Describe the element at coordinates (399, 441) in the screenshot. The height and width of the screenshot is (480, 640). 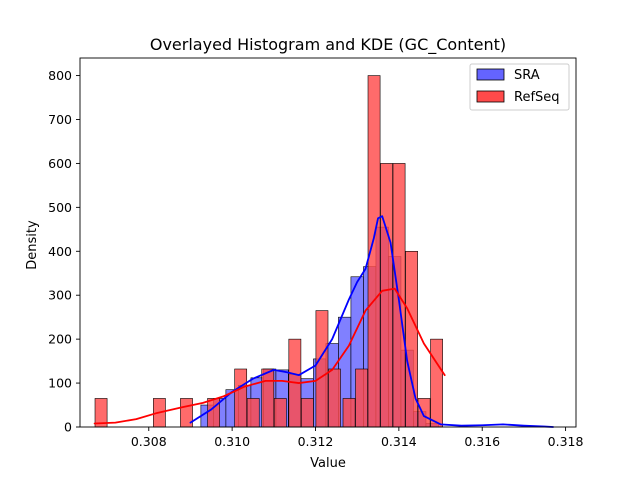
I see `x-tick-label-3: 0.314` at that location.